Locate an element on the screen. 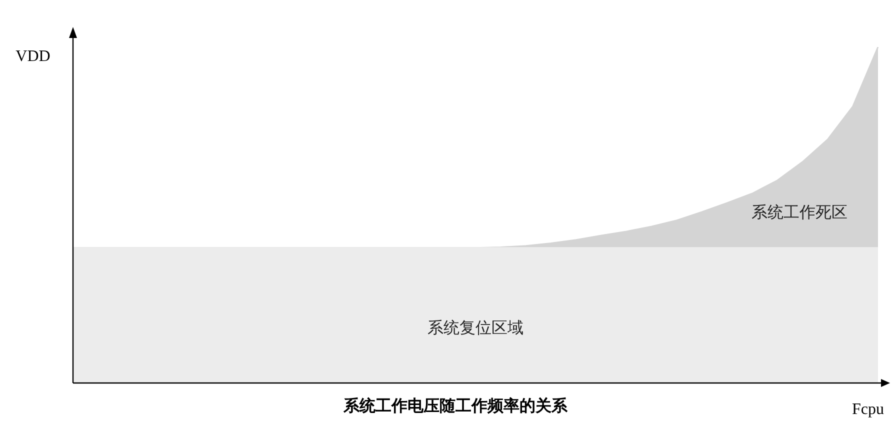  series-label: 系统工作死区 is located at coordinates (800, 213).